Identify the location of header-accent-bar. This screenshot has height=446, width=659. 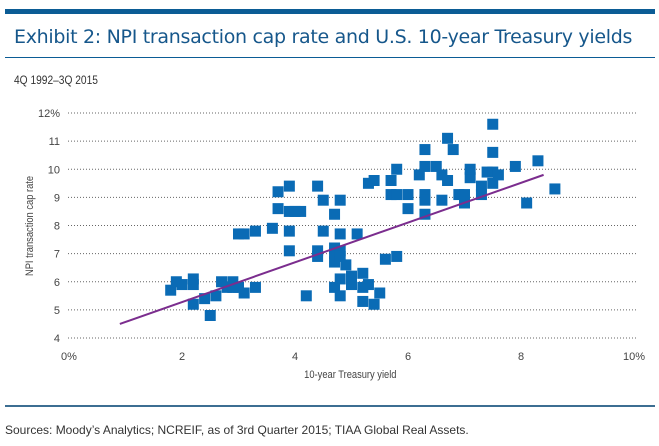
(330, 11).